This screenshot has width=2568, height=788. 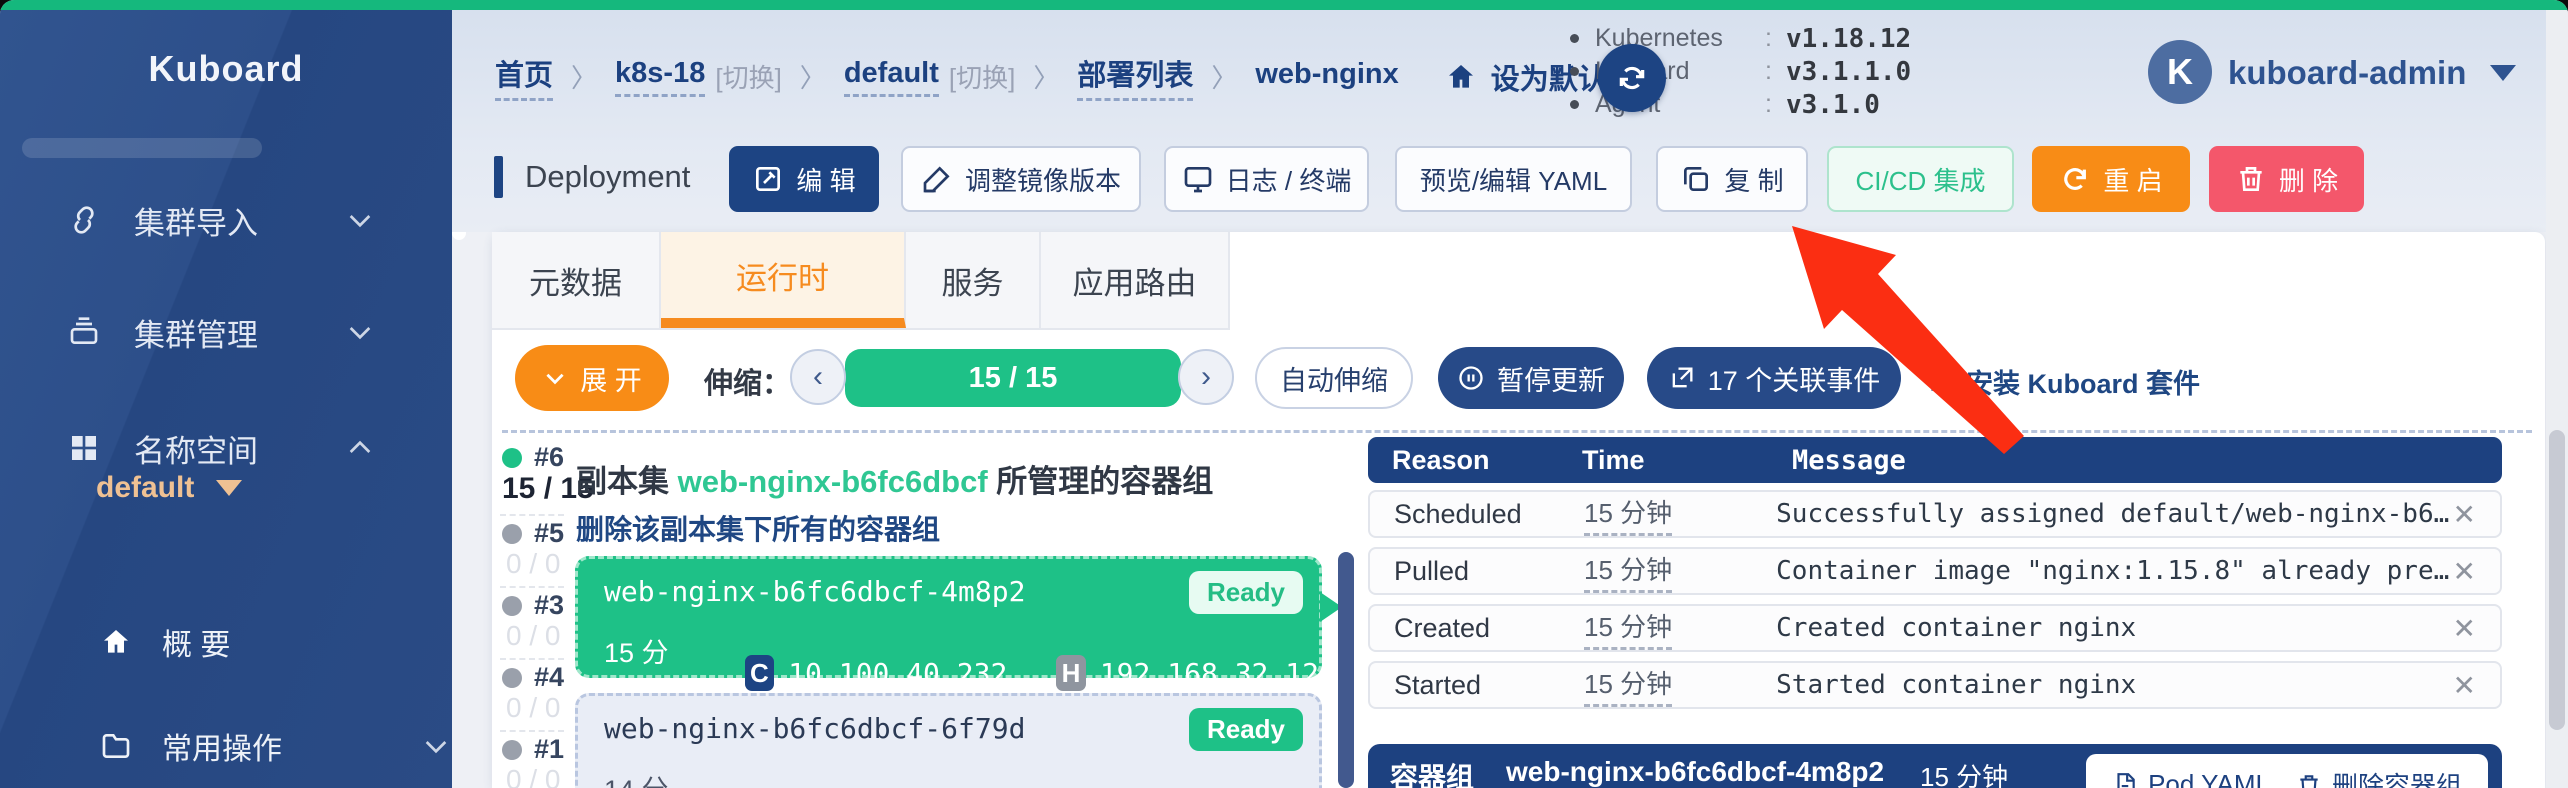 What do you see at coordinates (2557, 399) in the screenshot?
I see `page-scrollbar` at bounding box center [2557, 399].